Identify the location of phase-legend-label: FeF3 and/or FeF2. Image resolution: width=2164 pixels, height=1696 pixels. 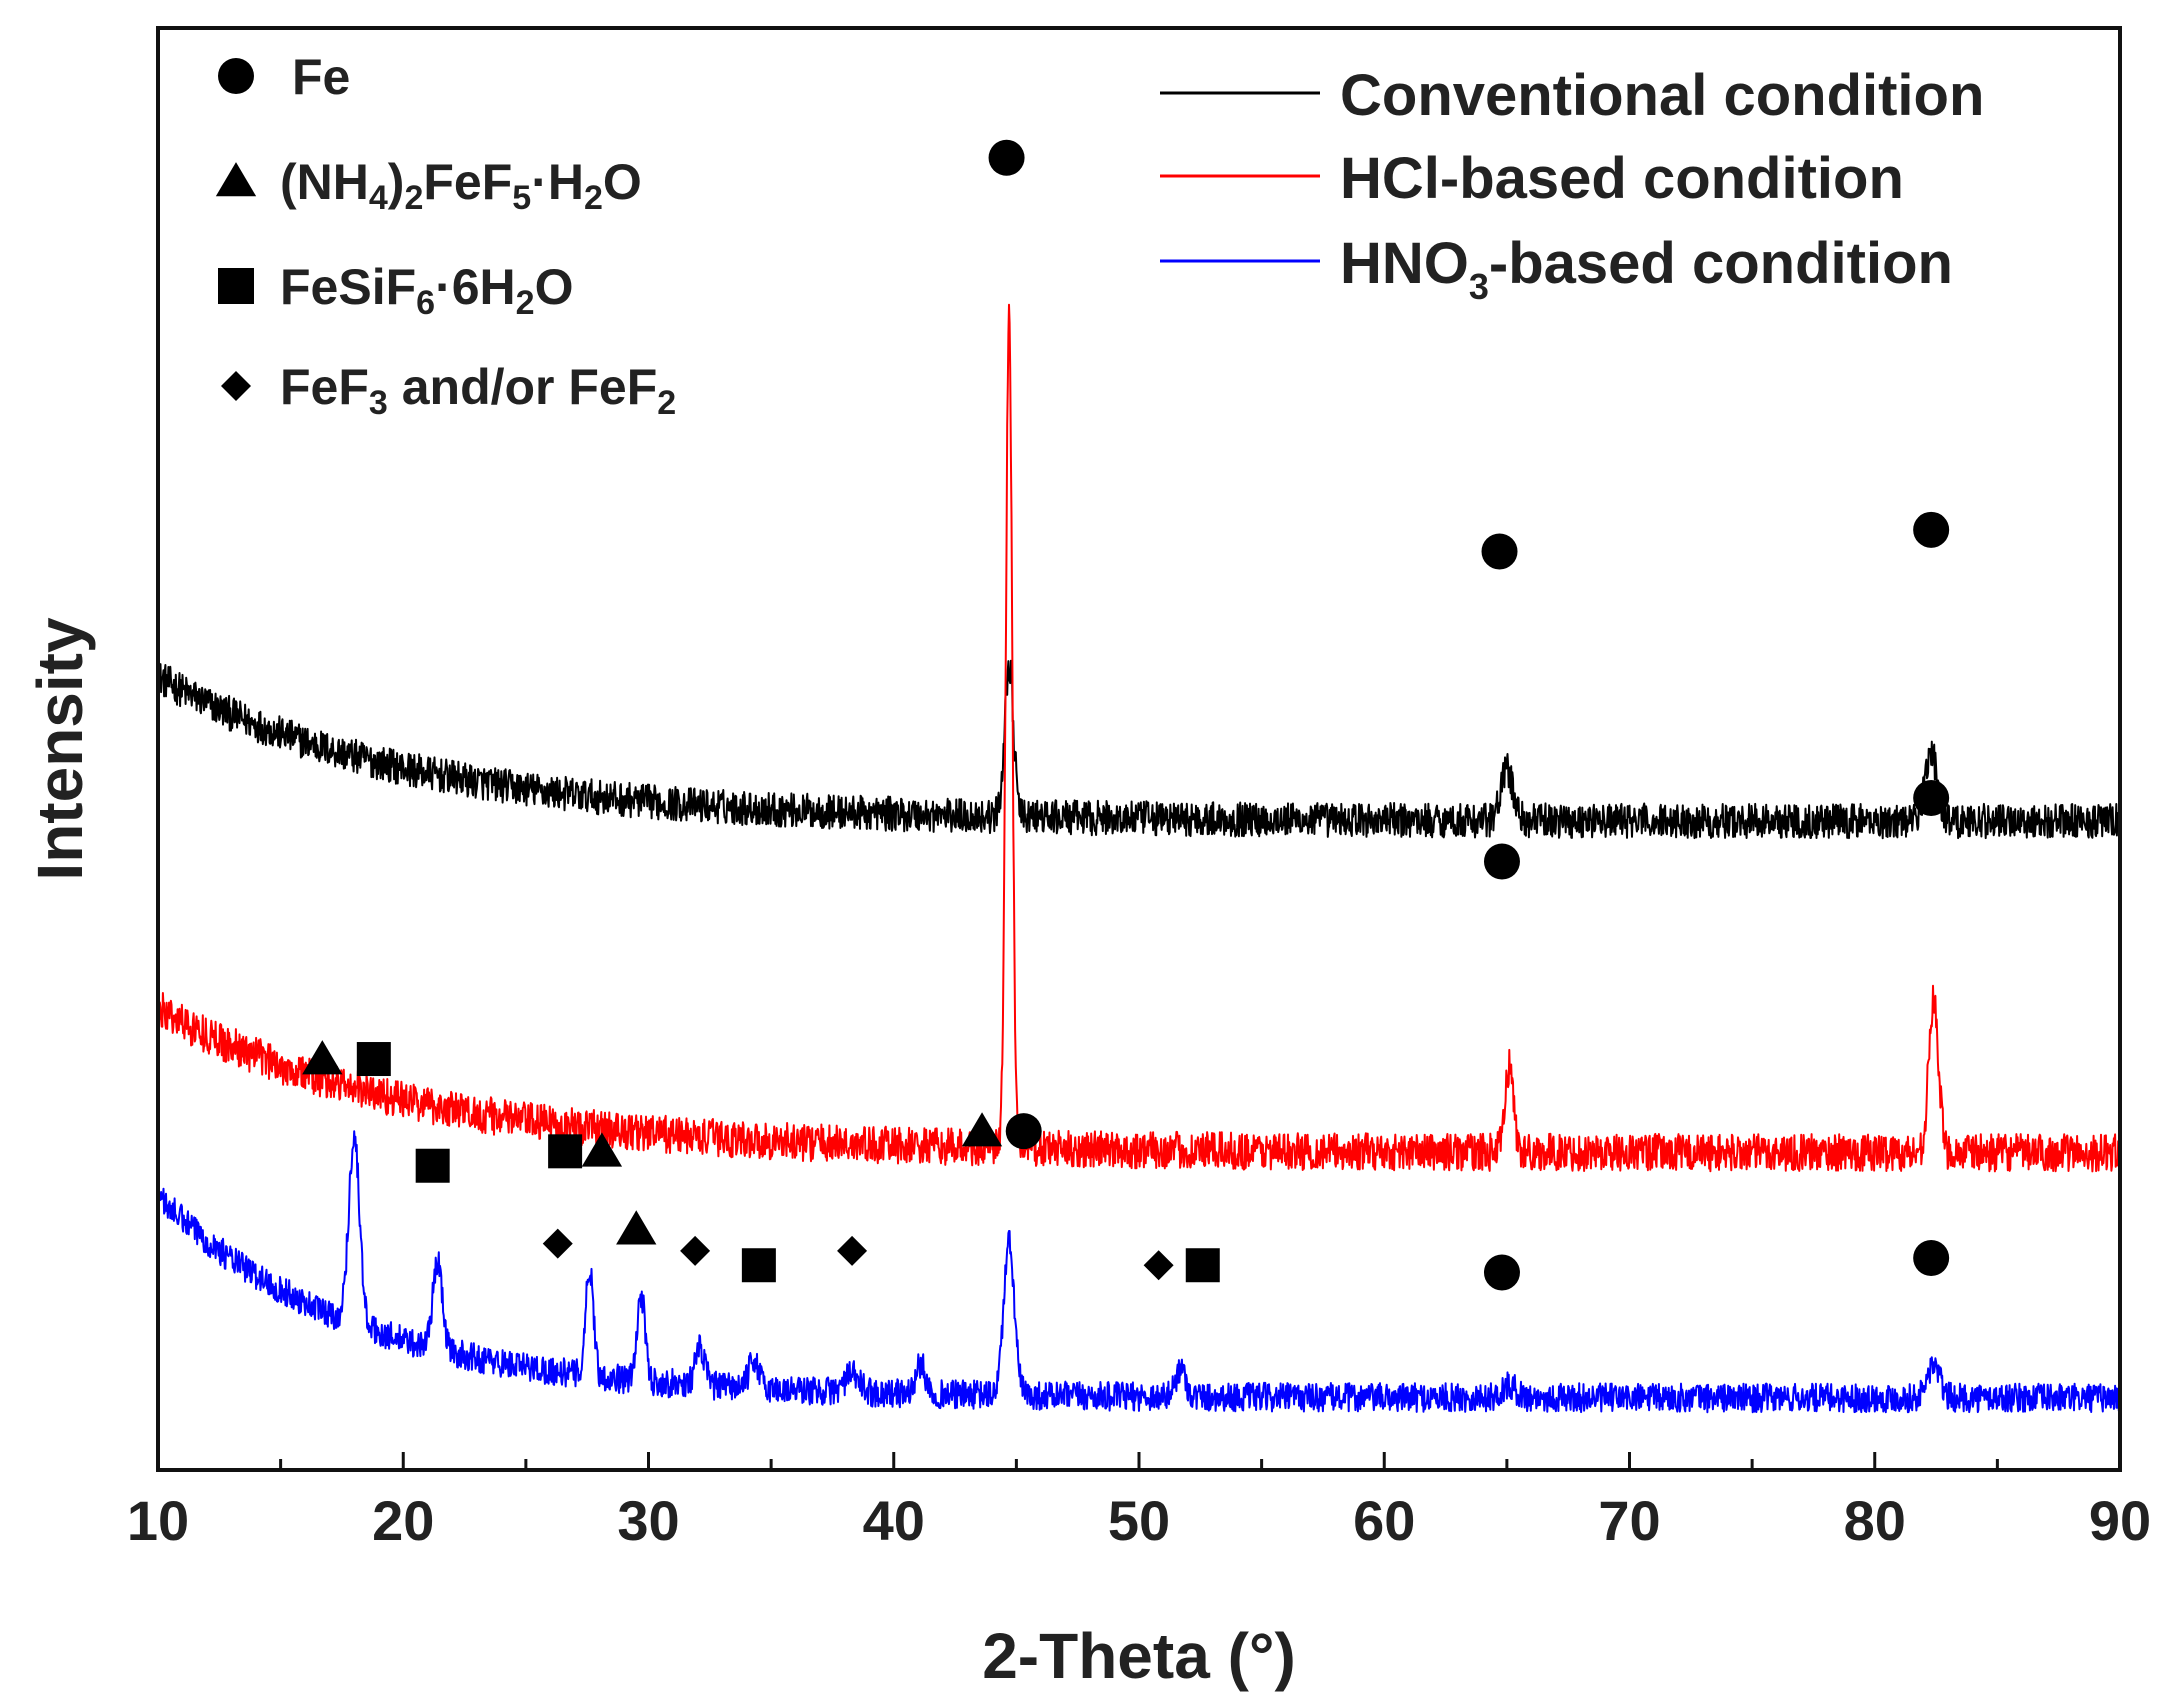
(478, 390).